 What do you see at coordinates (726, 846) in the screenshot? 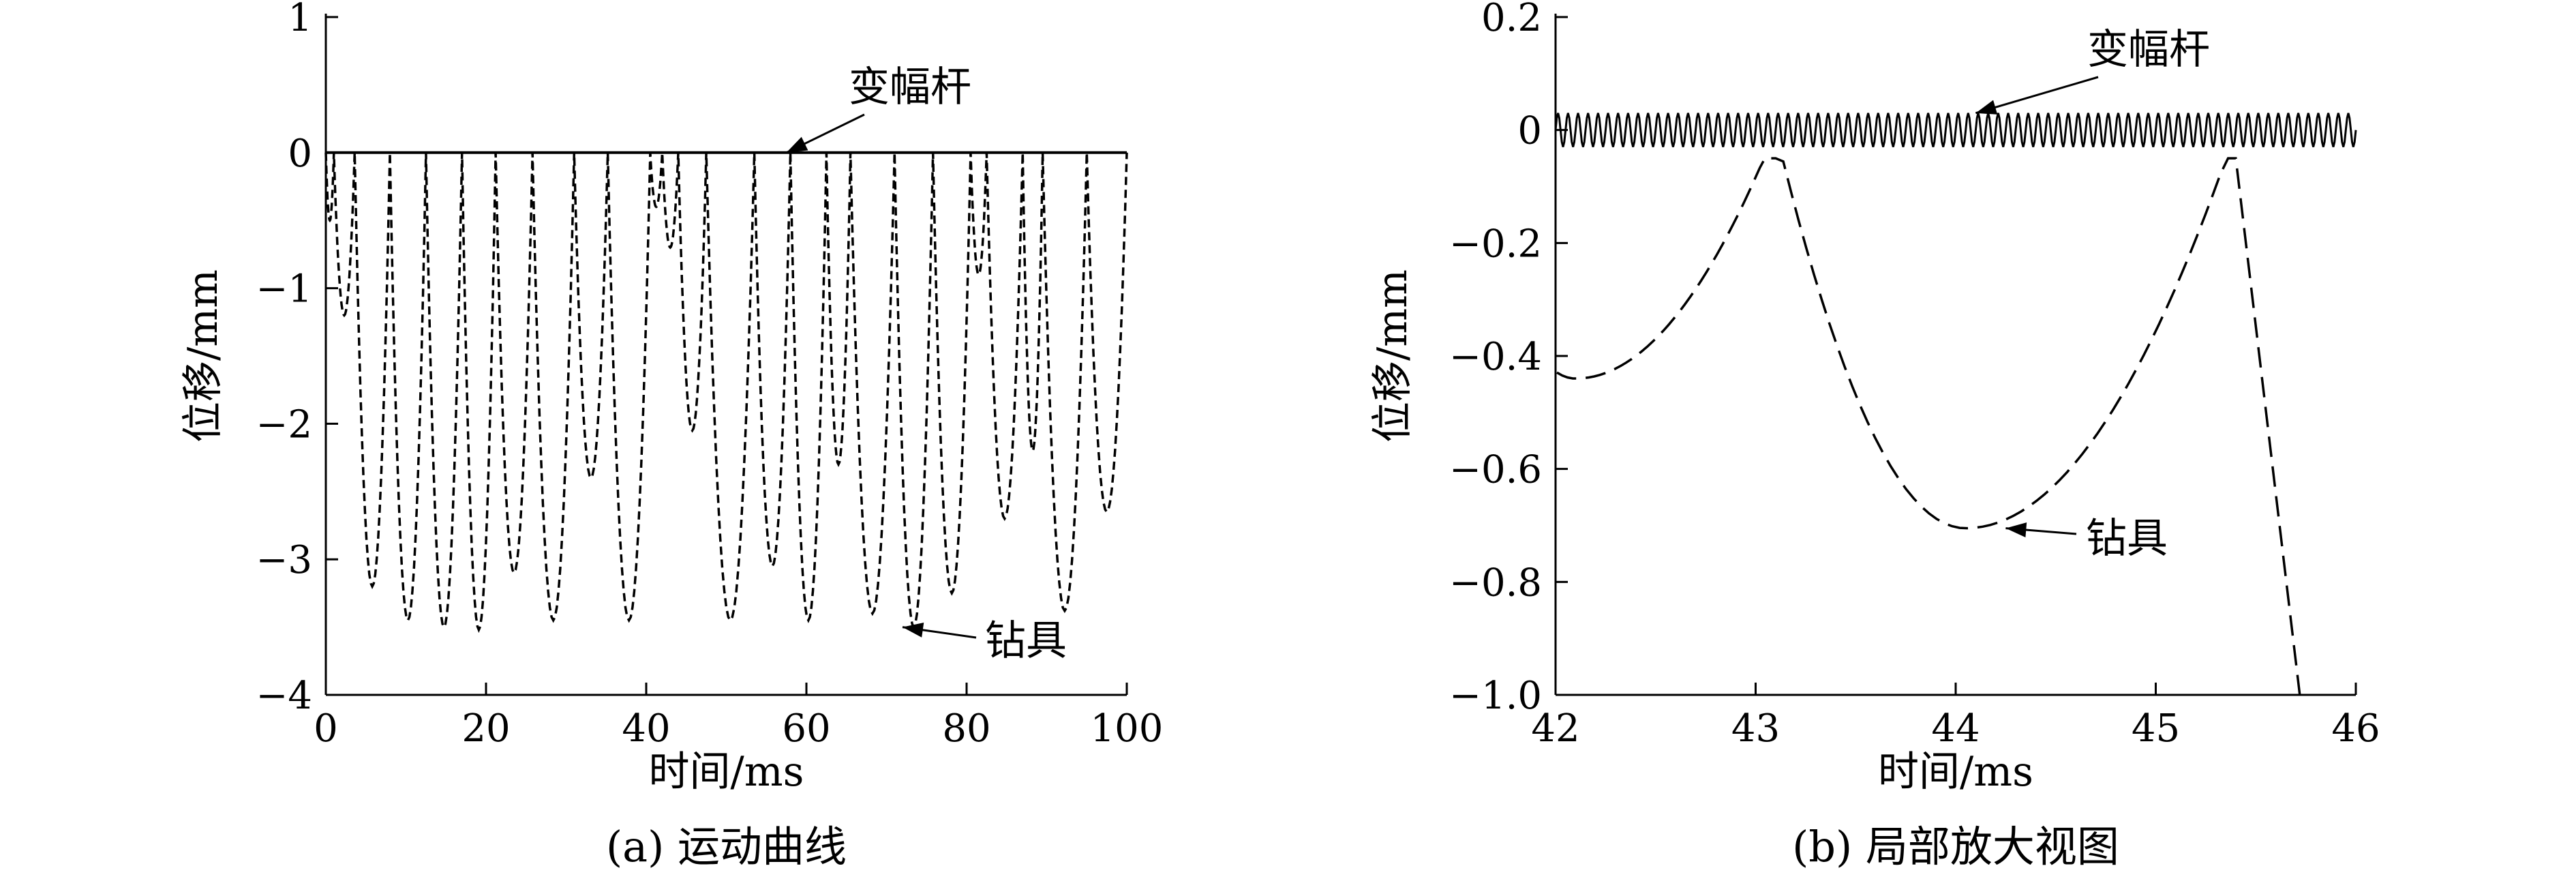
I see `panel-caption: (a) 运动曲线` at bounding box center [726, 846].